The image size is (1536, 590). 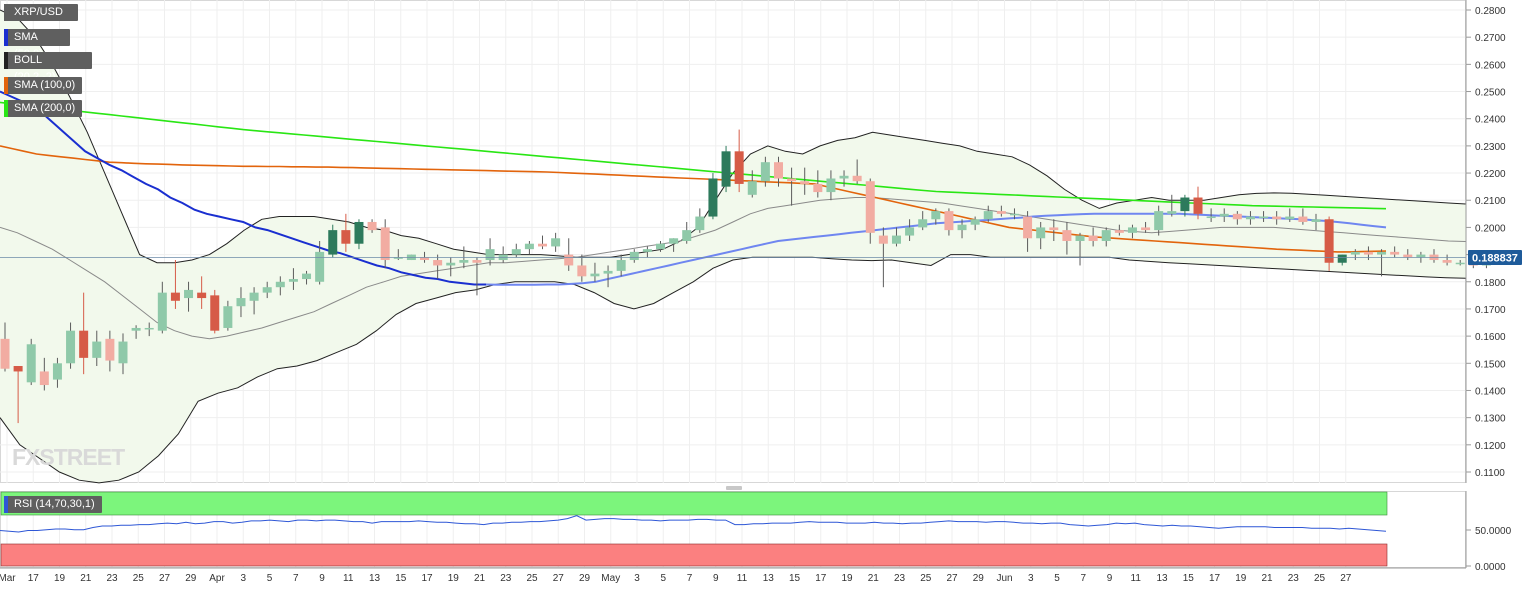 I want to click on legend-sma100: SMA (100,0), so click(x=43, y=85).